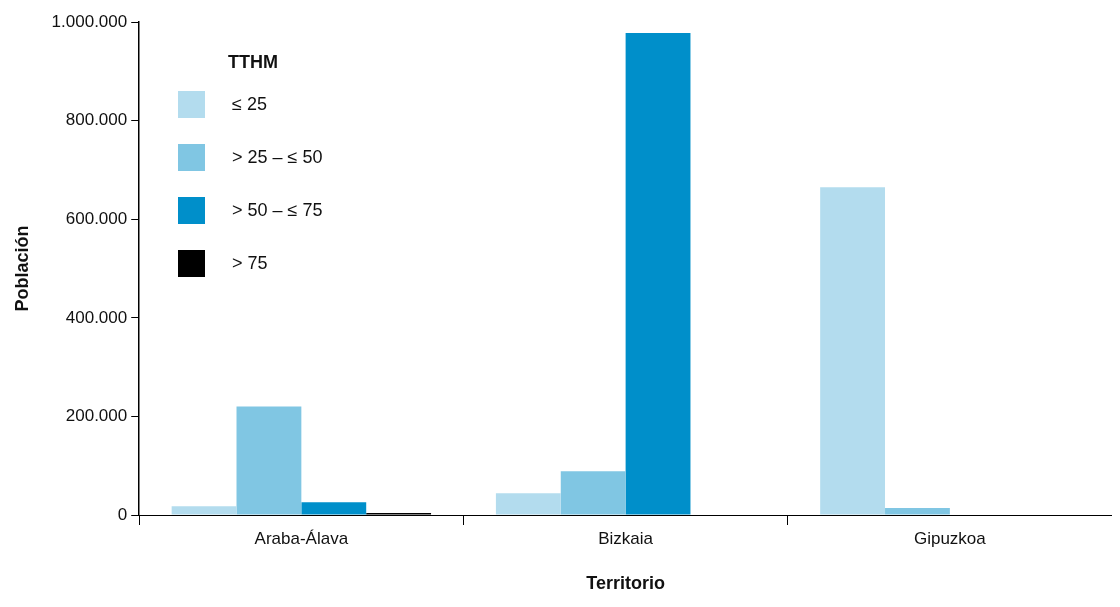 Image resolution: width=1120 pixels, height=607 pixels. I want to click on legend-label: ≤ 25, so click(249, 104).